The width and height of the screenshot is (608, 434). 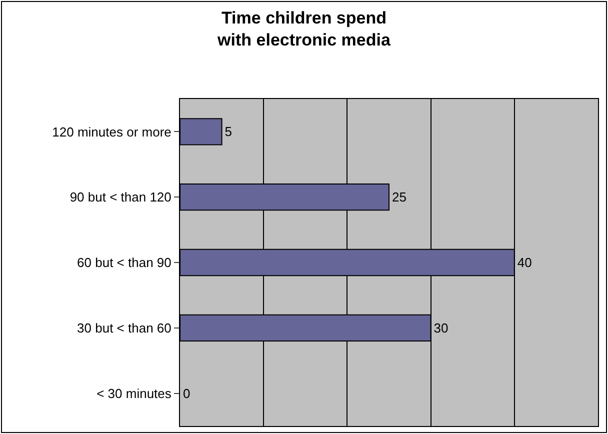 What do you see at coordinates (228, 132) in the screenshot?
I see `data-label: 5` at bounding box center [228, 132].